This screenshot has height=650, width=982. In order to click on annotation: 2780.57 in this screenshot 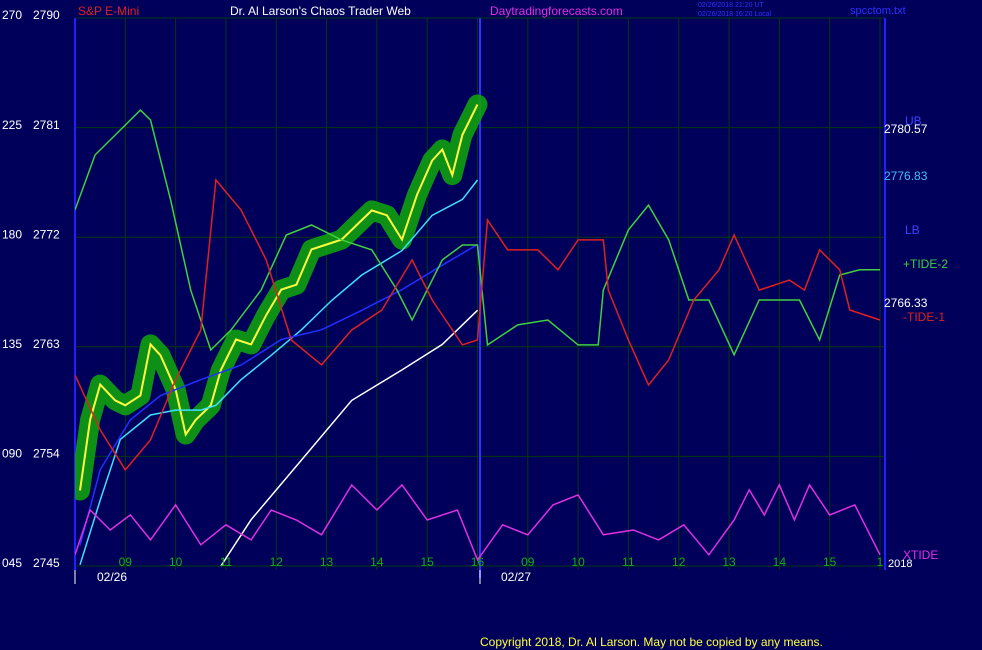, I will do `click(906, 129)`.